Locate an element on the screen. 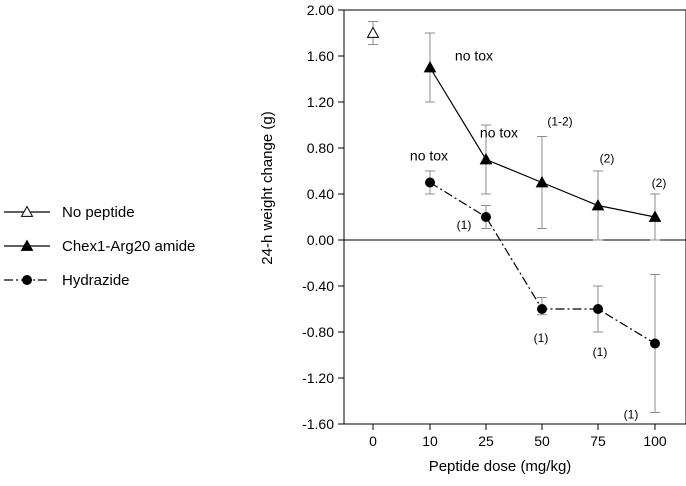 The width and height of the screenshot is (686, 486). y-tick-label: 1.60 is located at coordinates (320, 56).